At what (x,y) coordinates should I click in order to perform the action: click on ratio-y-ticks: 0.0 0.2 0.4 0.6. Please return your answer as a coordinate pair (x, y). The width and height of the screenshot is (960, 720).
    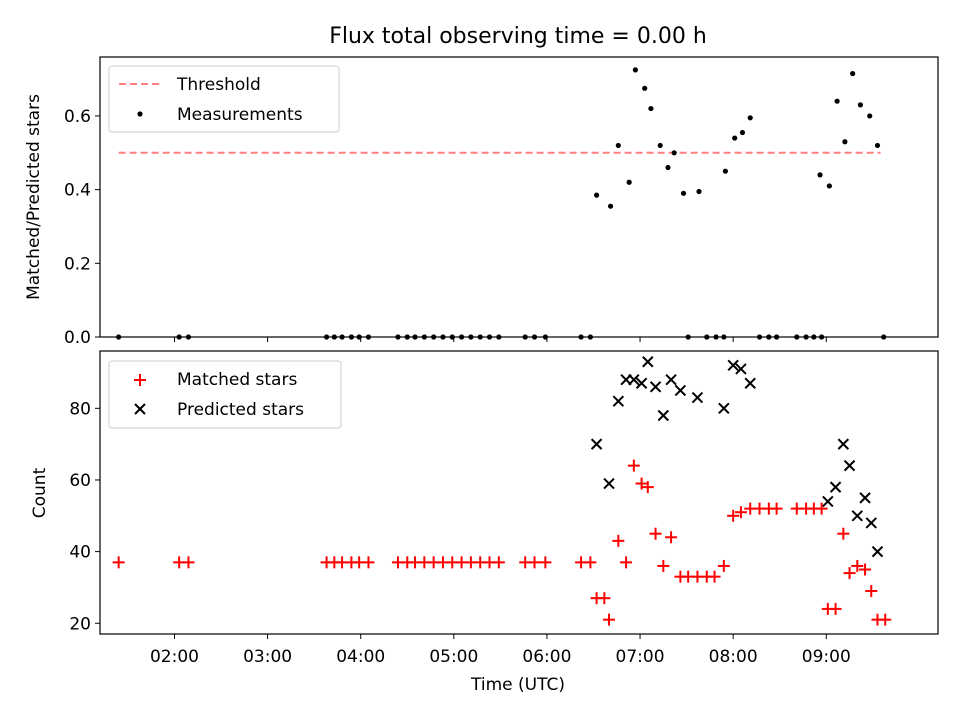
    Looking at the image, I should click on (82, 227).